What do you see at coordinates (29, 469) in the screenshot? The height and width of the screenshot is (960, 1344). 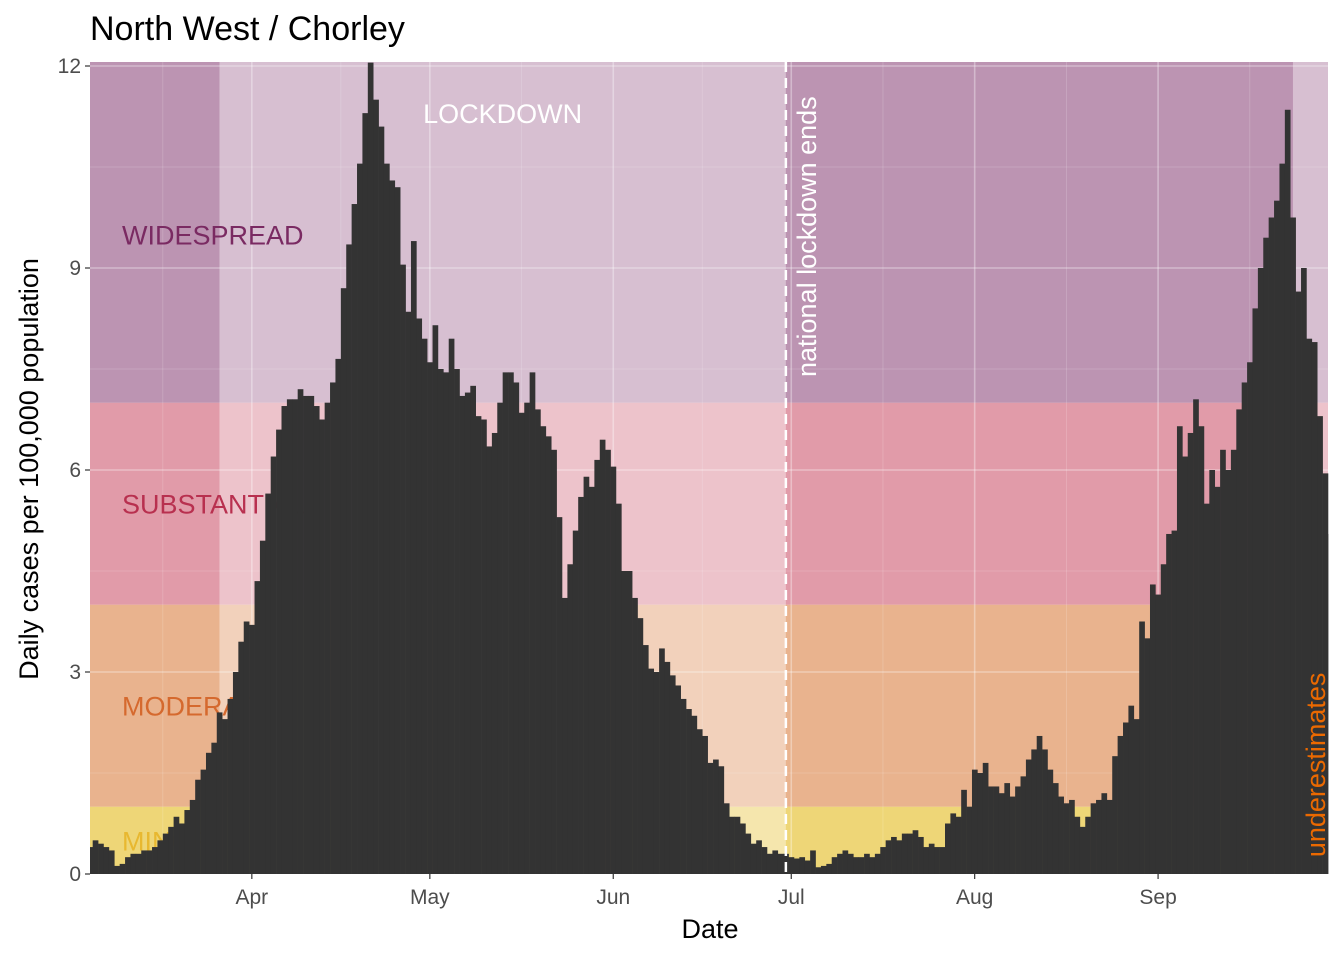 I see `y-axis-title: Daily cases per 100,000 population` at bounding box center [29, 469].